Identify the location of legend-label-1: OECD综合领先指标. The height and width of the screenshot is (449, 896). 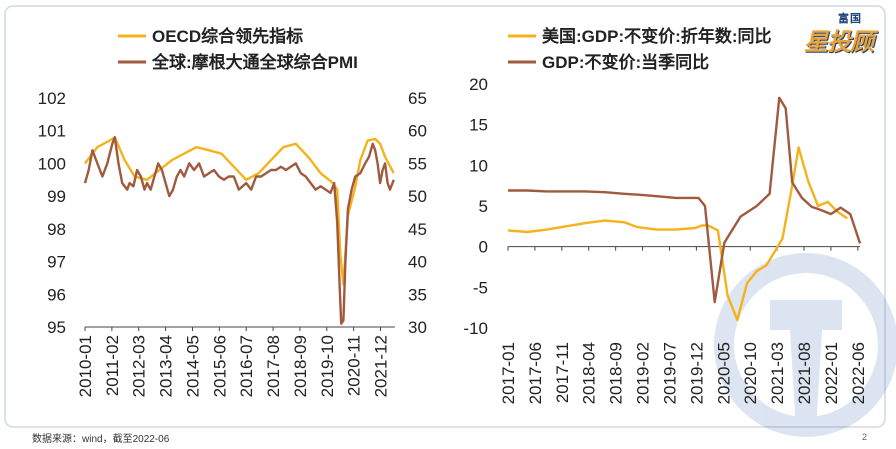
(227, 36).